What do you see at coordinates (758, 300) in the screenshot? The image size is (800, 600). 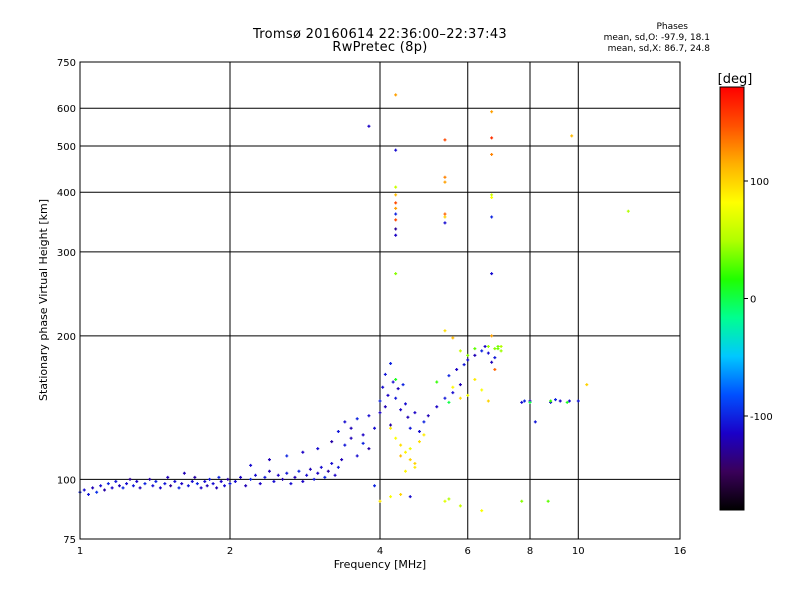 I see `colorbar-ticks: 100 0 -100` at bounding box center [758, 300].